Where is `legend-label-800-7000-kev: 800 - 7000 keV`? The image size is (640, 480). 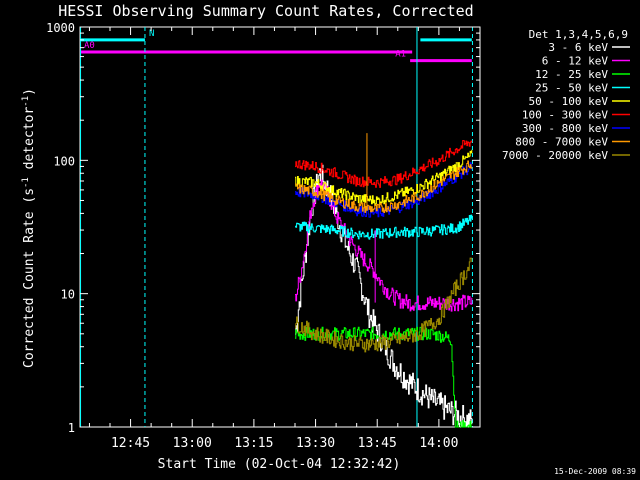
legend-label-800-7000-kev: 800 - 7000 keV is located at coordinates (561, 142).